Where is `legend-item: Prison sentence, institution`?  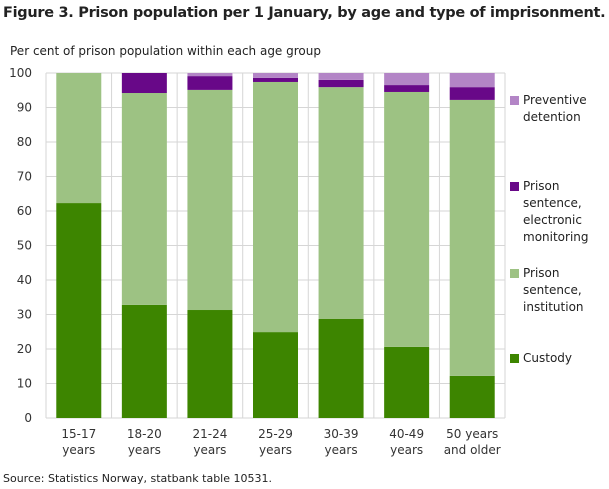 legend-item: Prison sentence, institution is located at coordinates (547, 290).